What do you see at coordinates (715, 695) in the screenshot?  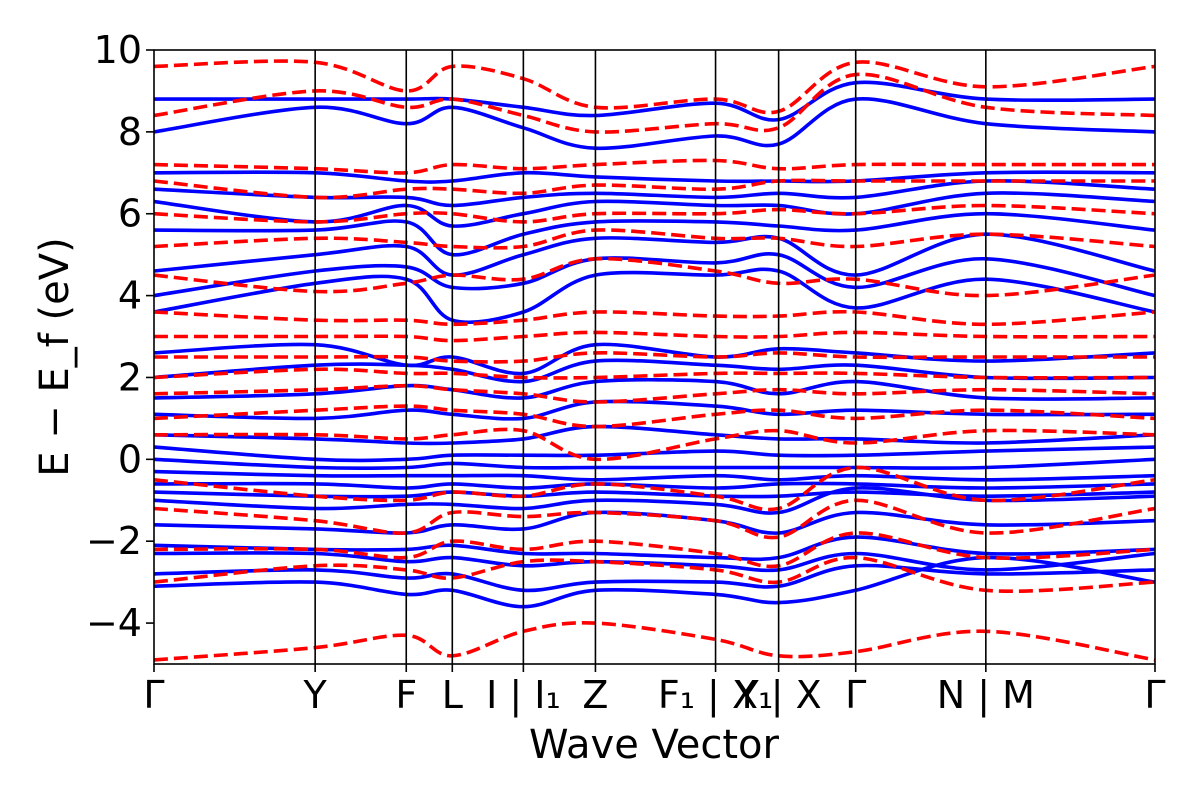 I see `kpoint-label: F₁ | X₁` at bounding box center [715, 695].